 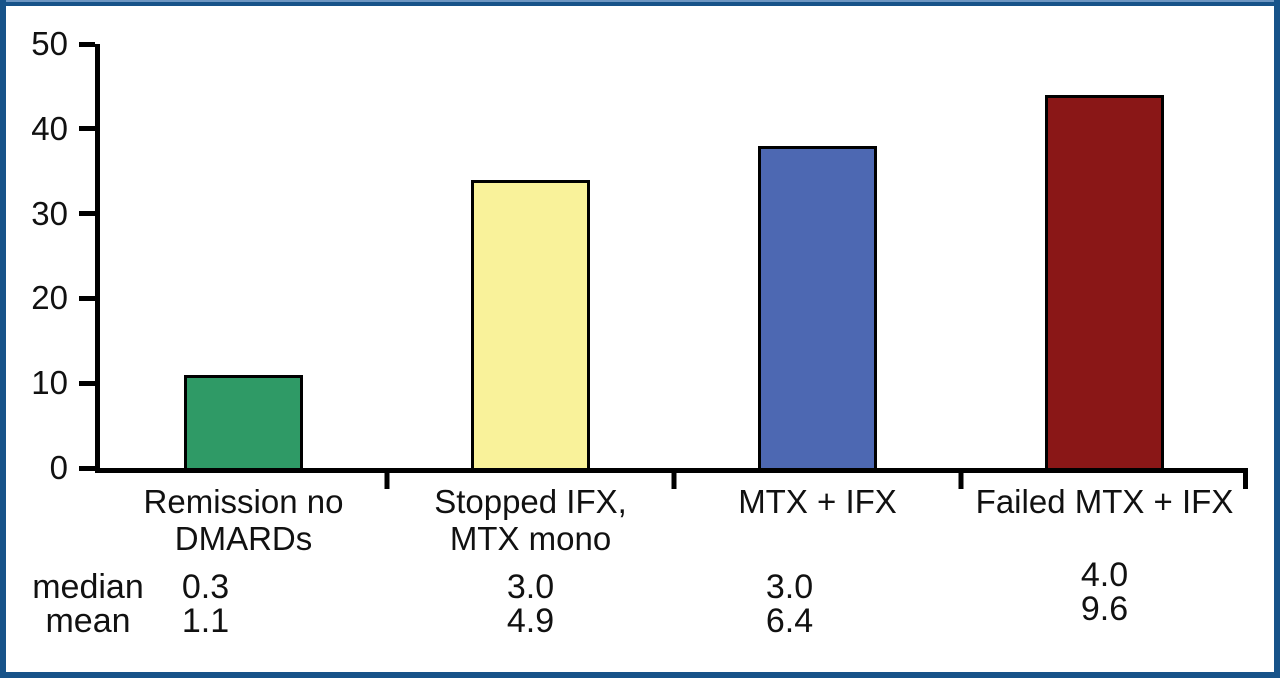 I want to click on mean-value-mtx-ifx: 6.4, so click(x=817, y=621).